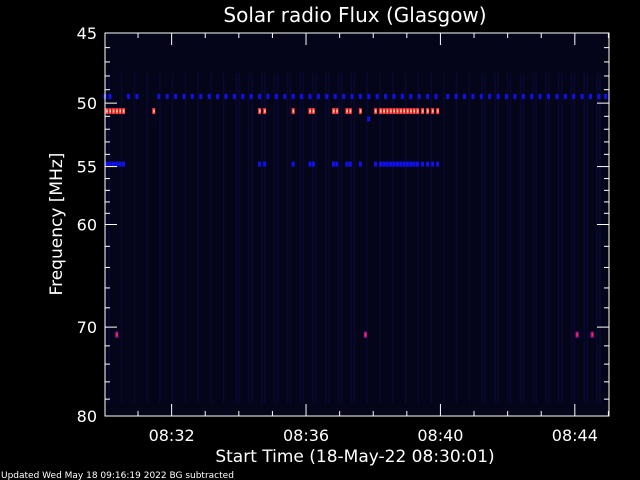 This screenshot has width=640, height=480. I want to click on x-tick-label: 08:40, so click(440, 435).